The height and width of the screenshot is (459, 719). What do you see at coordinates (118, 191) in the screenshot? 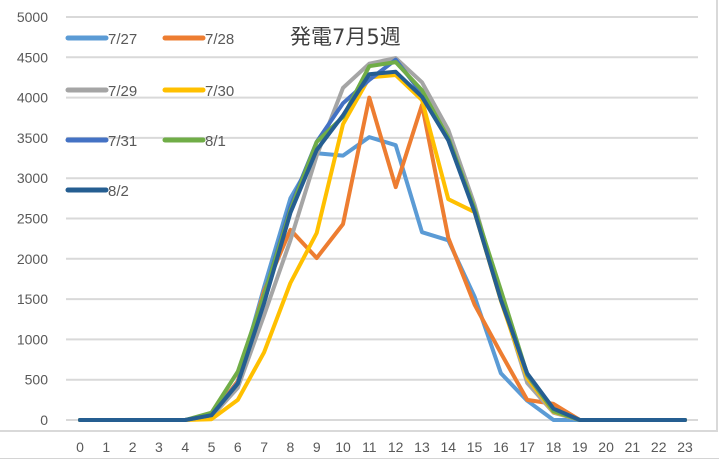
I see `legend-label: 8/2` at bounding box center [118, 191].